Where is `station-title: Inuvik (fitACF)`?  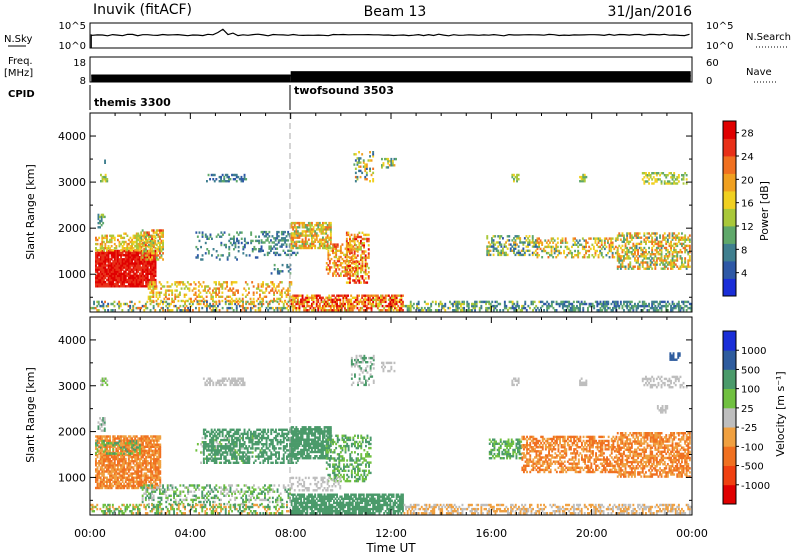
station-title: Inuvik (fitACF) is located at coordinates (142, 10).